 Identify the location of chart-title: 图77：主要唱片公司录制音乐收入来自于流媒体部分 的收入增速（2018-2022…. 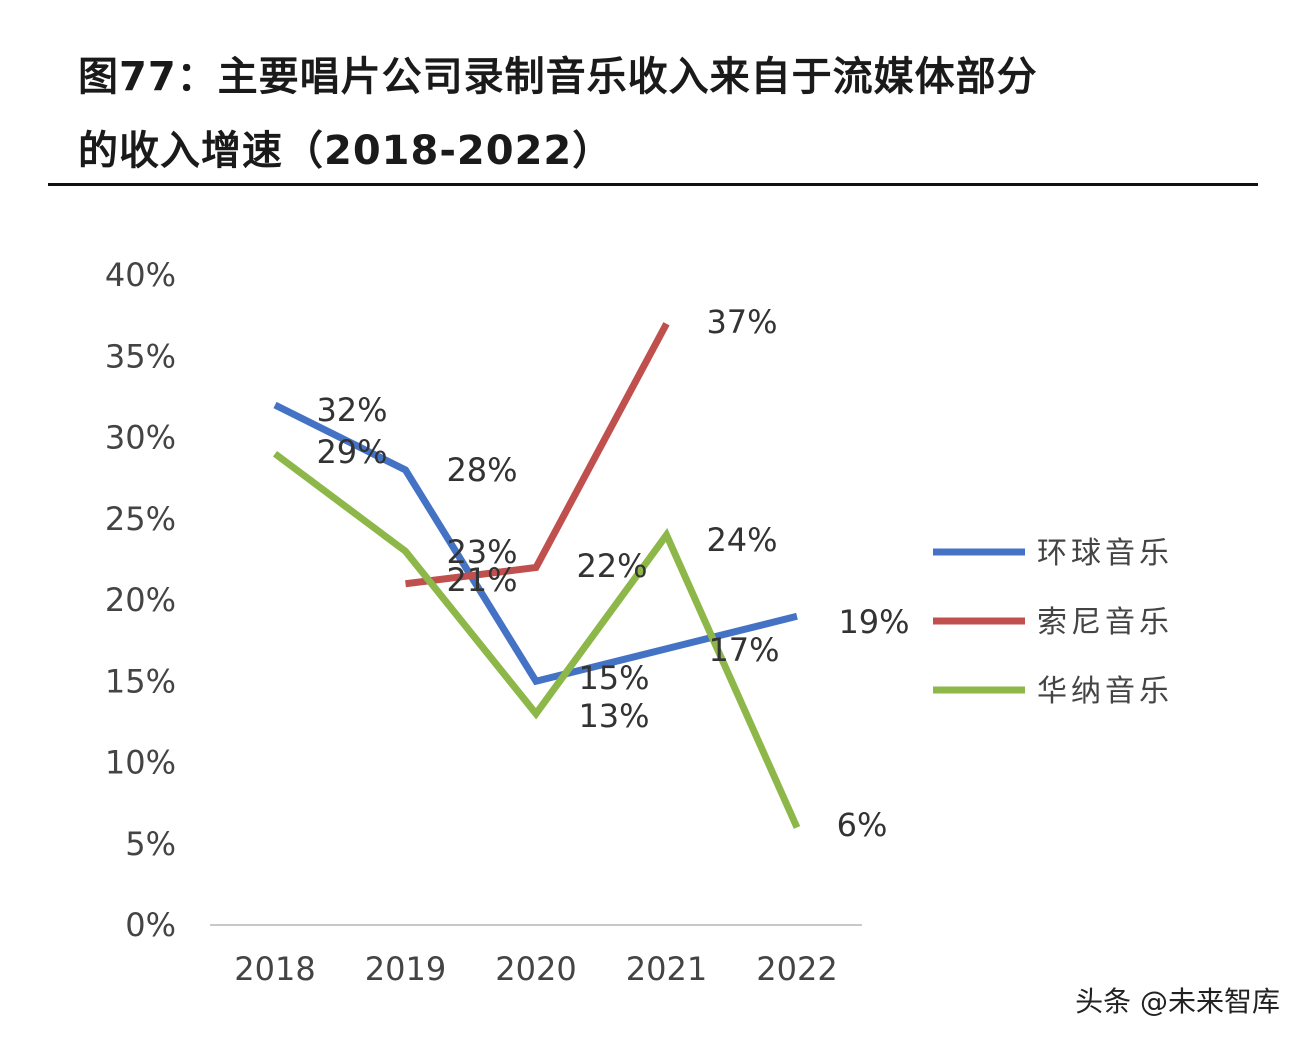
(668, 114).